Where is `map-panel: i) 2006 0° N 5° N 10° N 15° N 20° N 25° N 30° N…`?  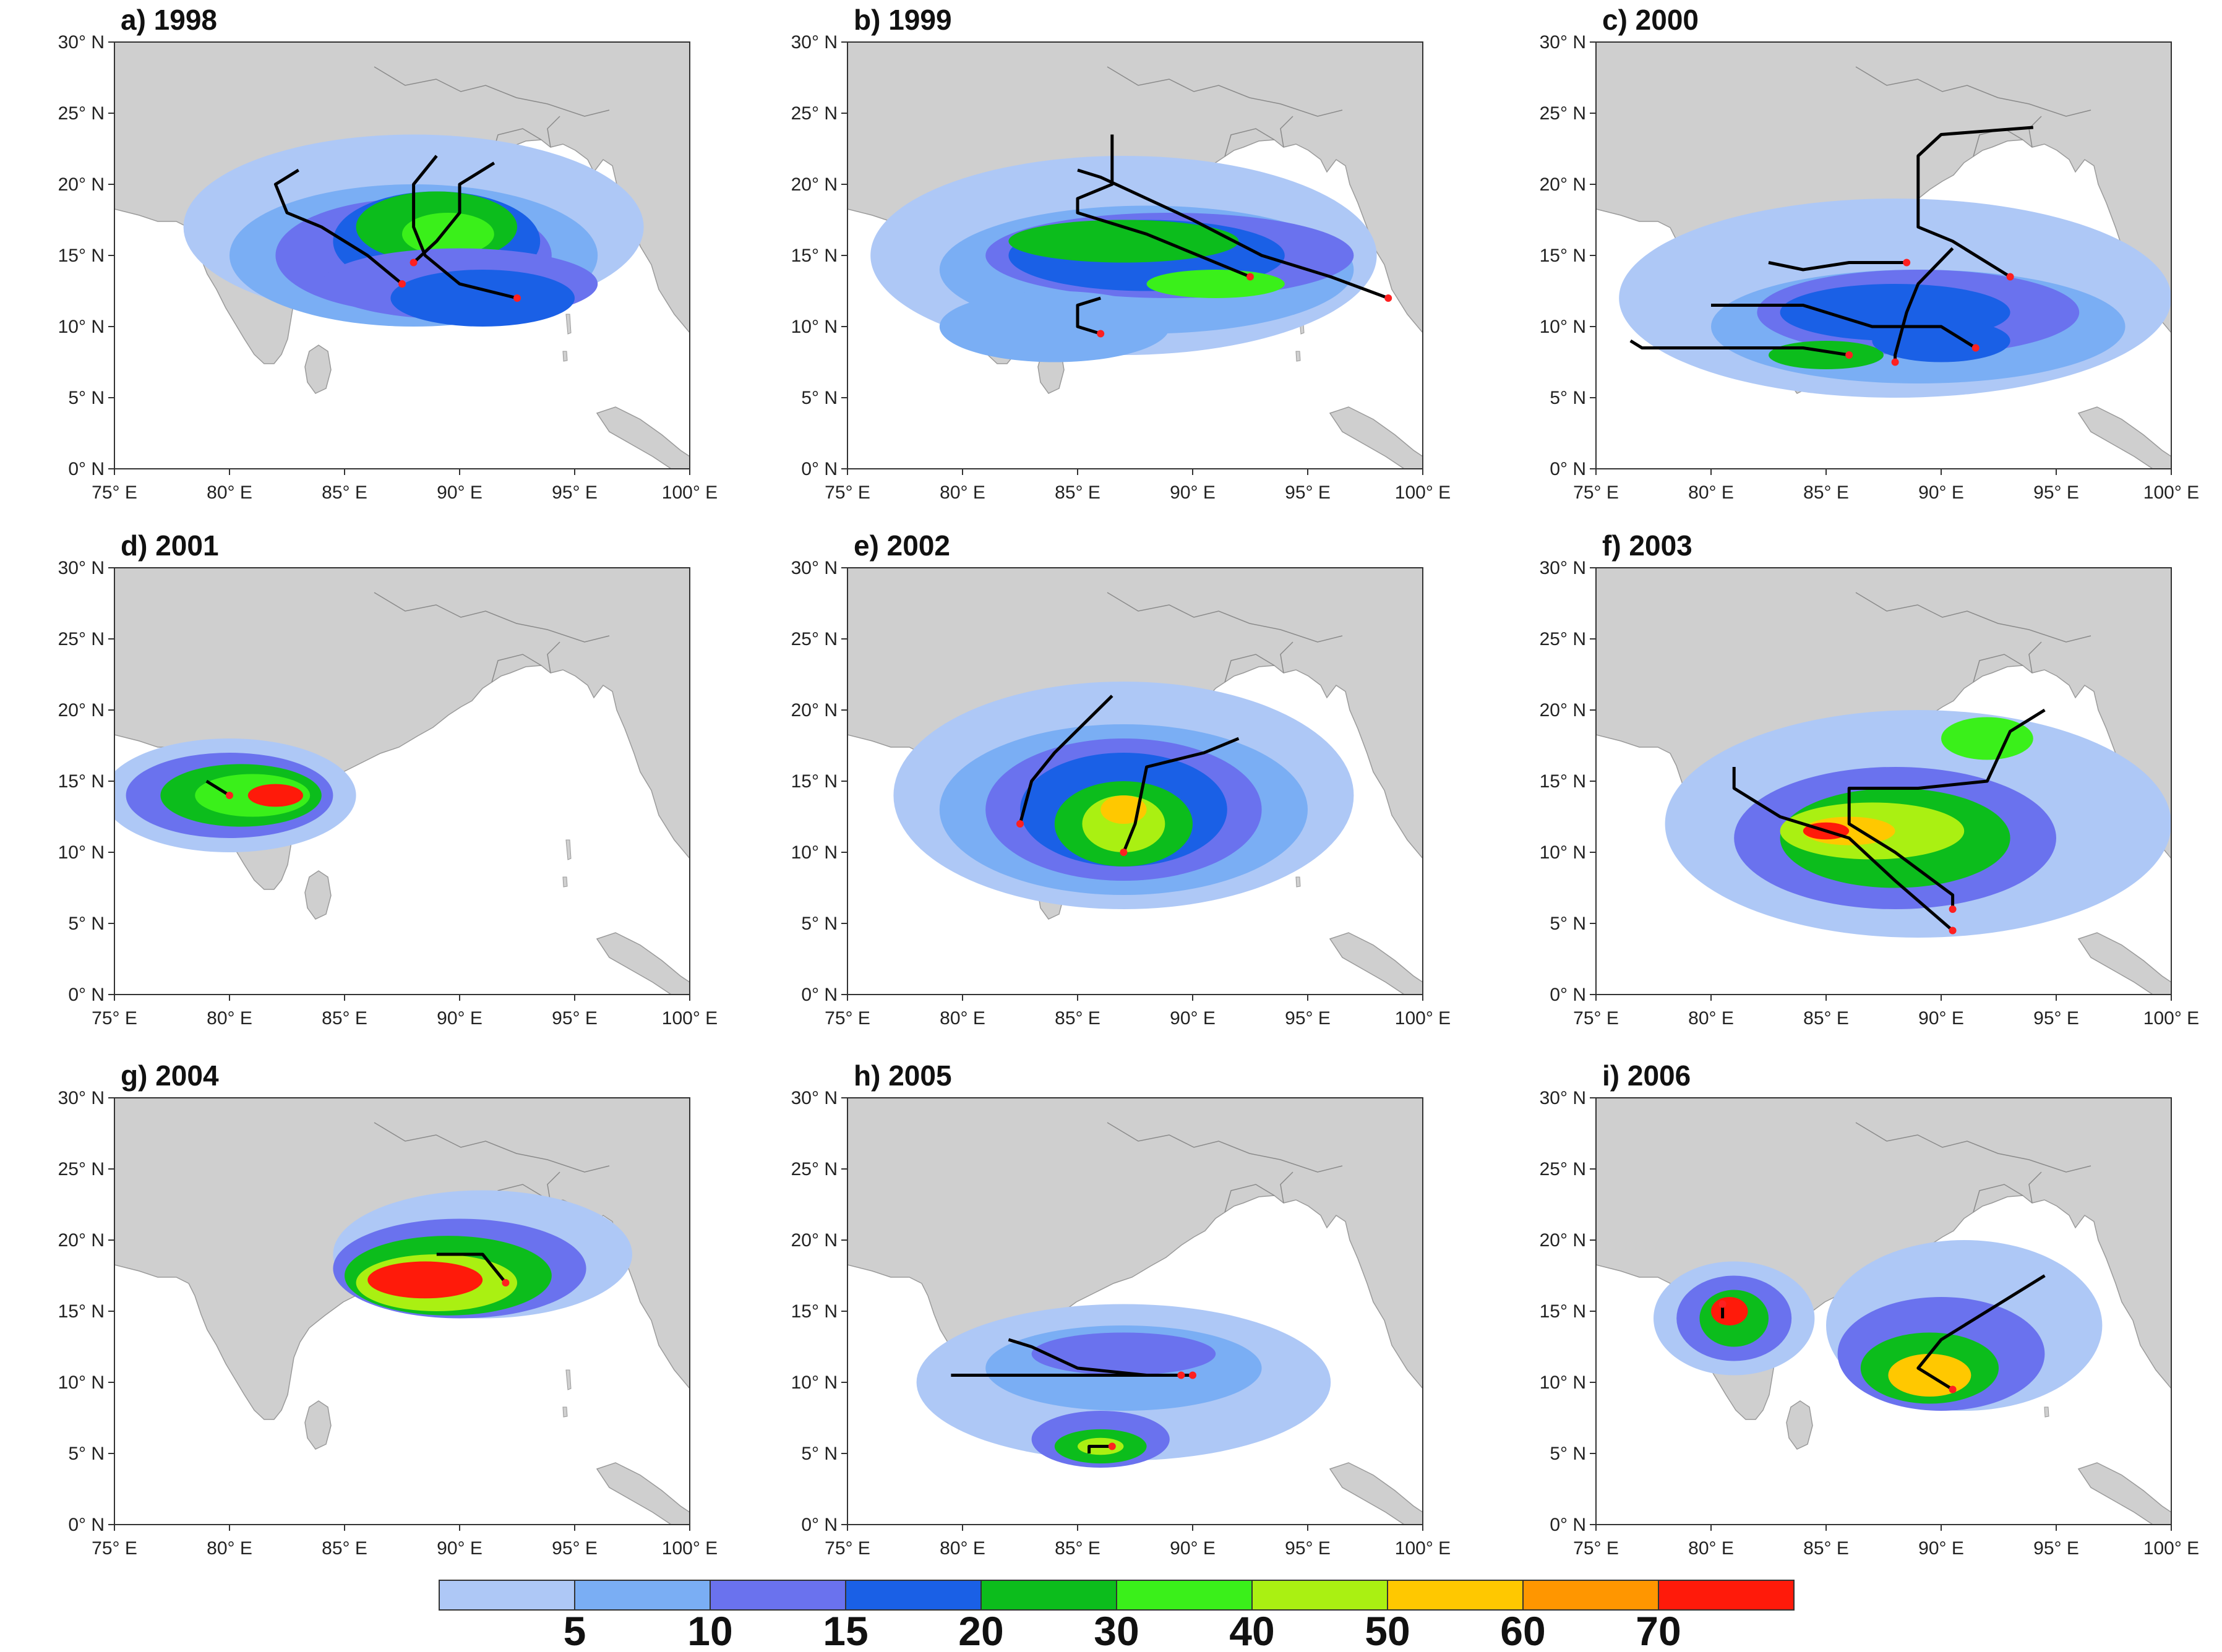 map-panel: i) 2006 0° N 5° N 10° N 15° N 20° N 25° N 30° N… is located at coordinates (1870, 1309).